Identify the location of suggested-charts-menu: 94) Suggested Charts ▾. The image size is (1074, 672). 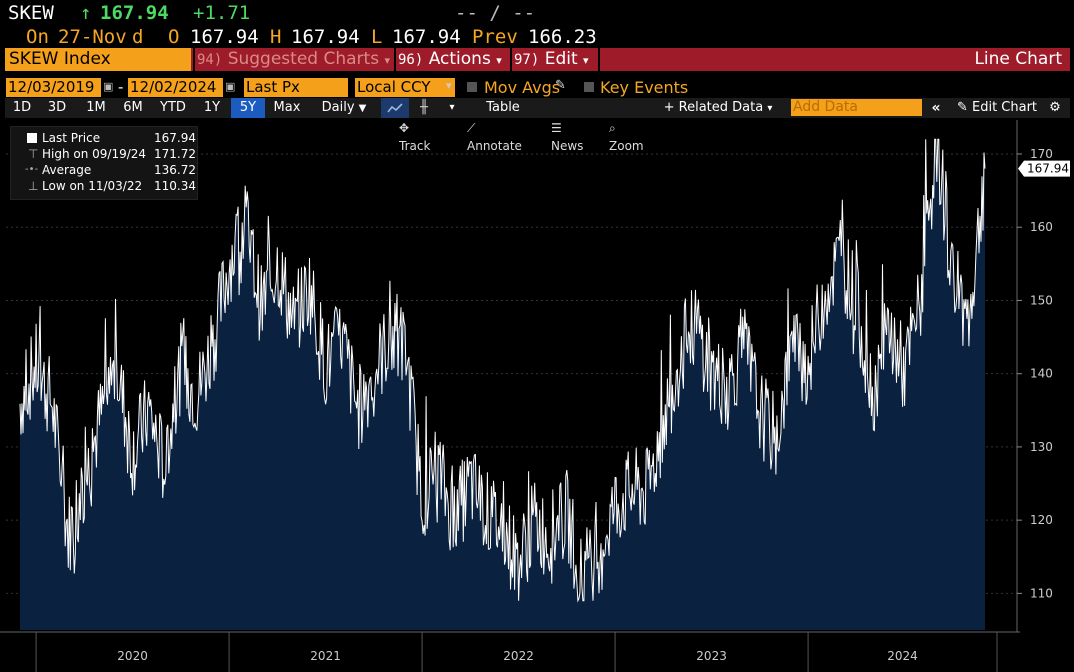
(295, 59).